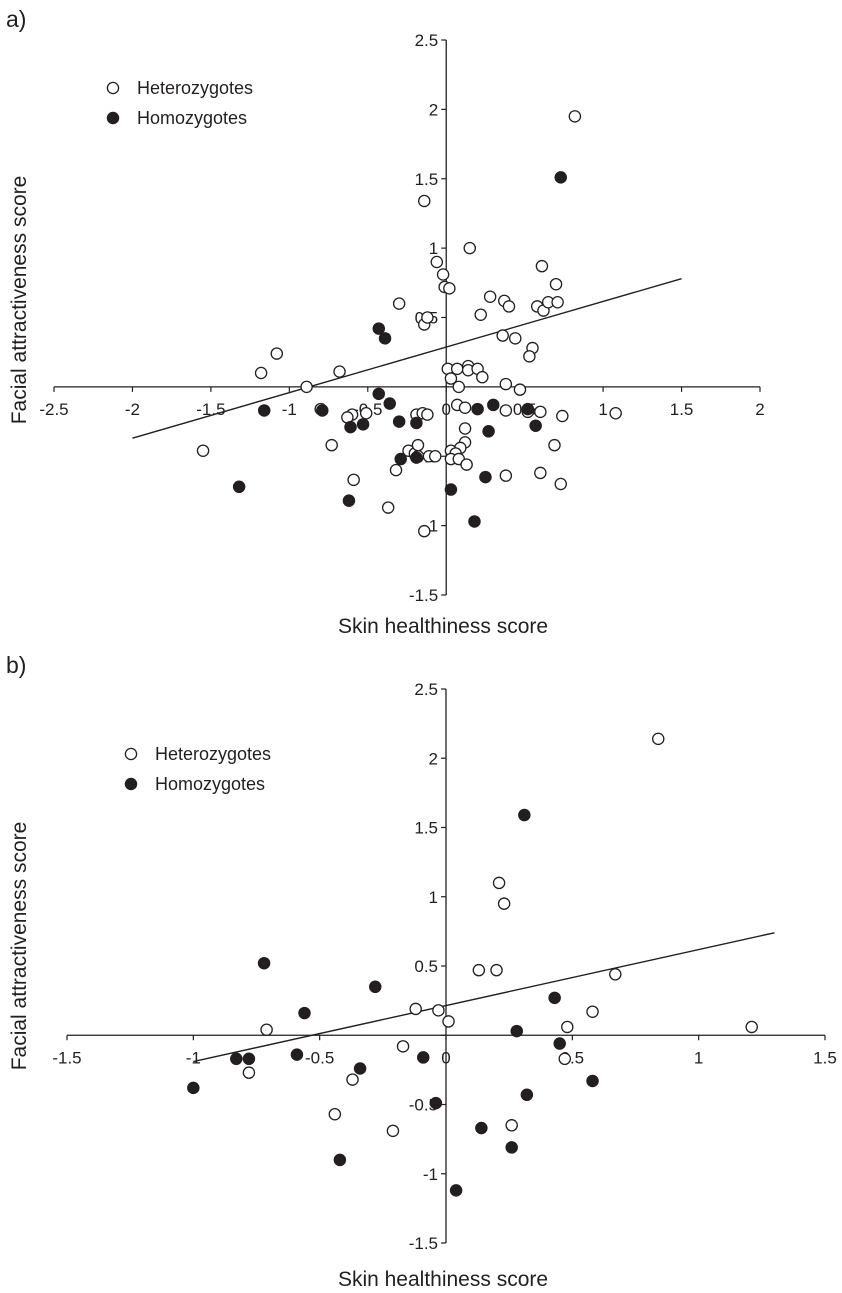 Image resolution: width=842 pixels, height=1293 pixels. Describe the element at coordinates (445, 1057) in the screenshot. I see `x-tick-label: 0` at that location.